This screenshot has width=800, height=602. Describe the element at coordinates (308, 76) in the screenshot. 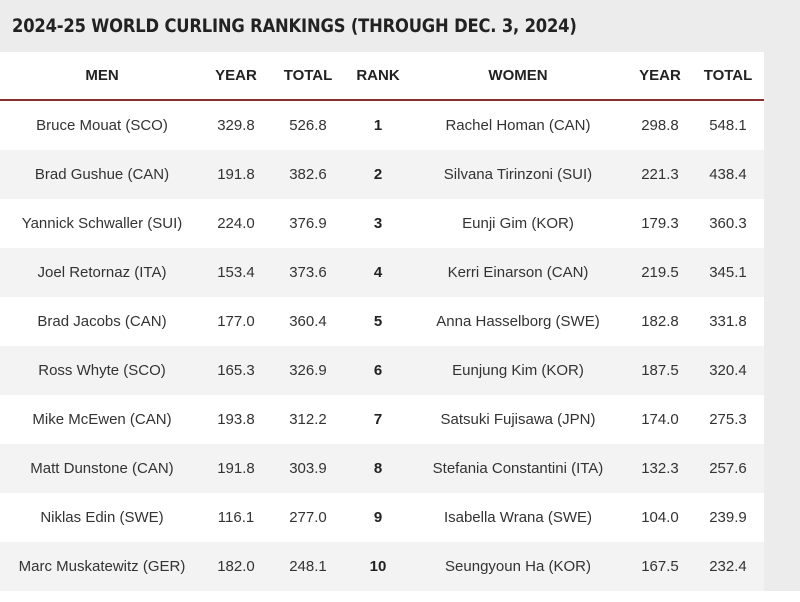

I see `men-total-column-header: TOTAL` at that location.